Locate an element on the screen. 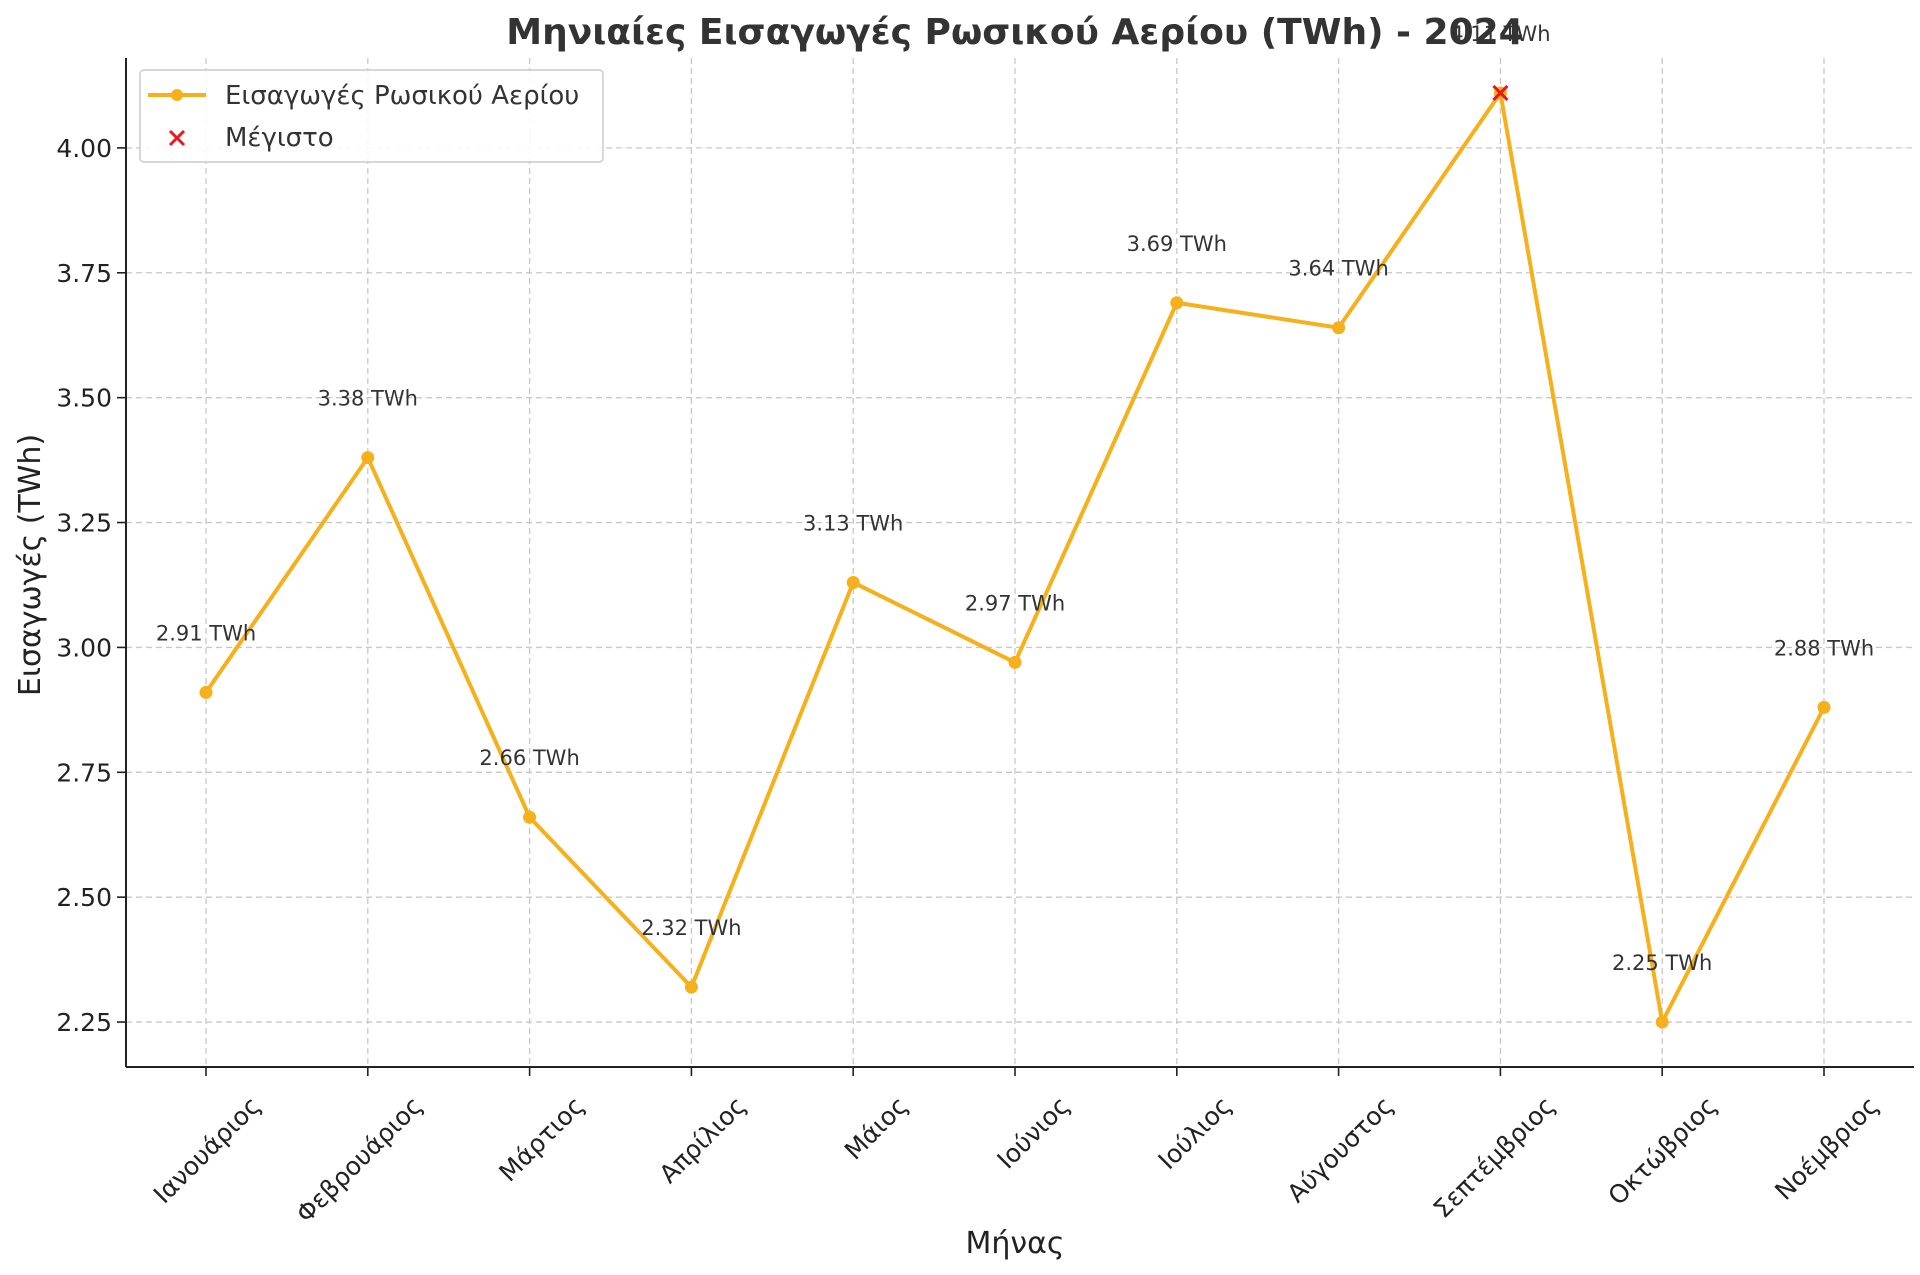 This screenshot has width=1920, height=1275. x-axis-title: Μήνας is located at coordinates (1014, 1243).